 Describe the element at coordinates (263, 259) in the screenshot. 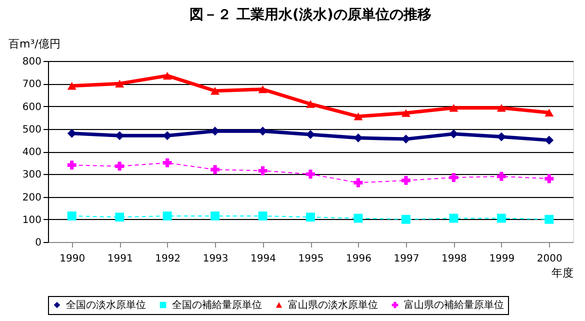

I see `x-tick-label: 1994` at that location.